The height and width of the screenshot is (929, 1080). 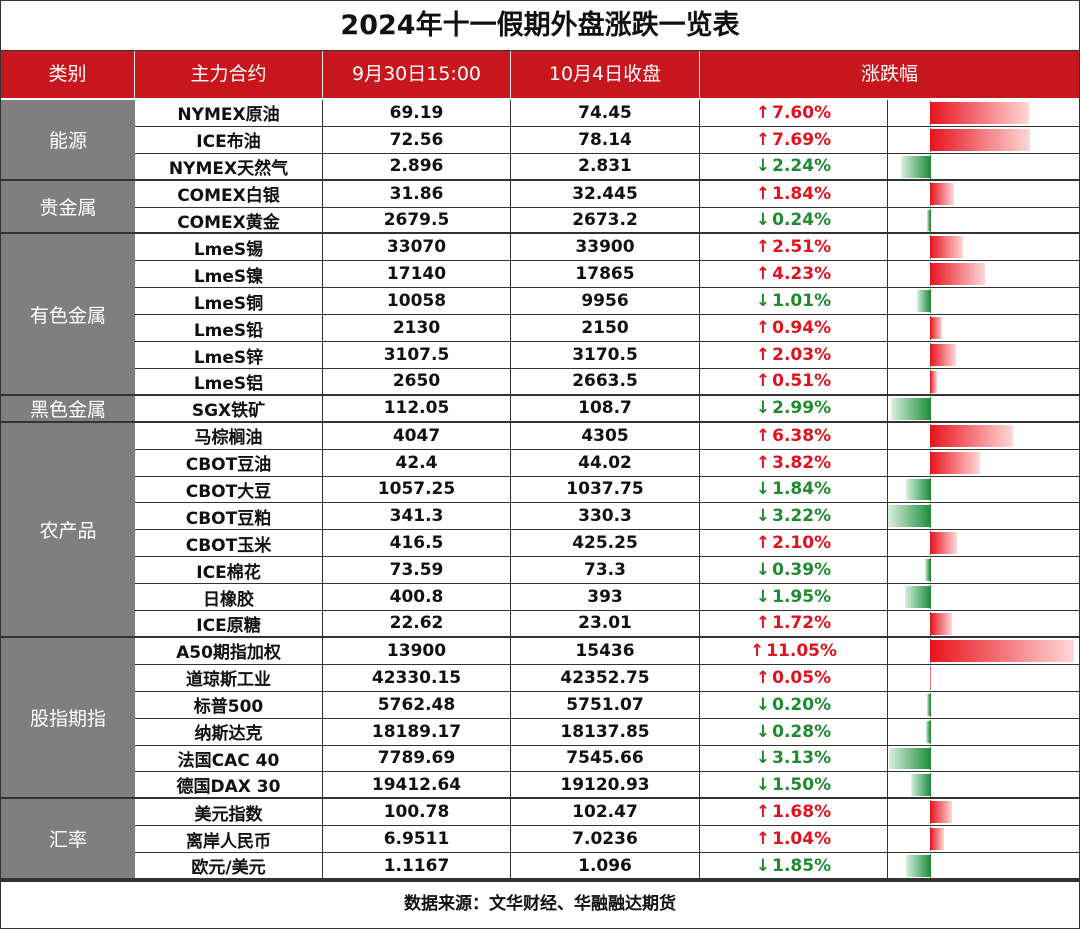 I want to click on price-sep30: 73.59, so click(x=417, y=570).